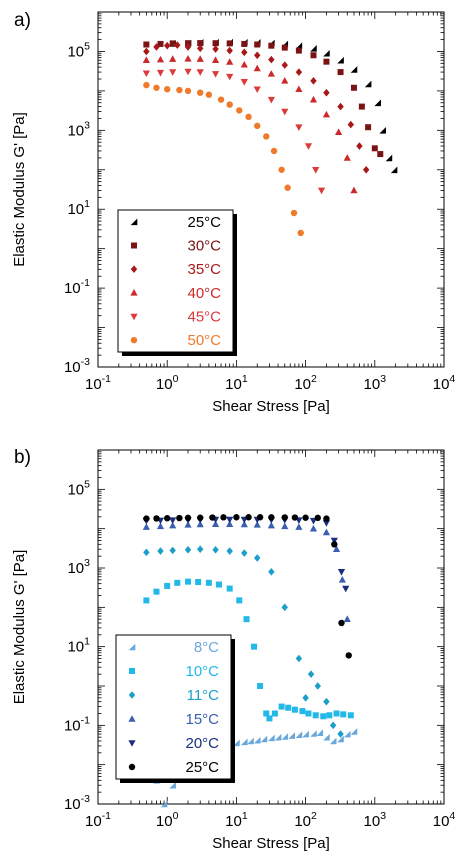 The width and height of the screenshot is (465, 861). Describe the element at coordinates (206, 647) in the screenshot. I see `legend-label: 8°C` at that location.